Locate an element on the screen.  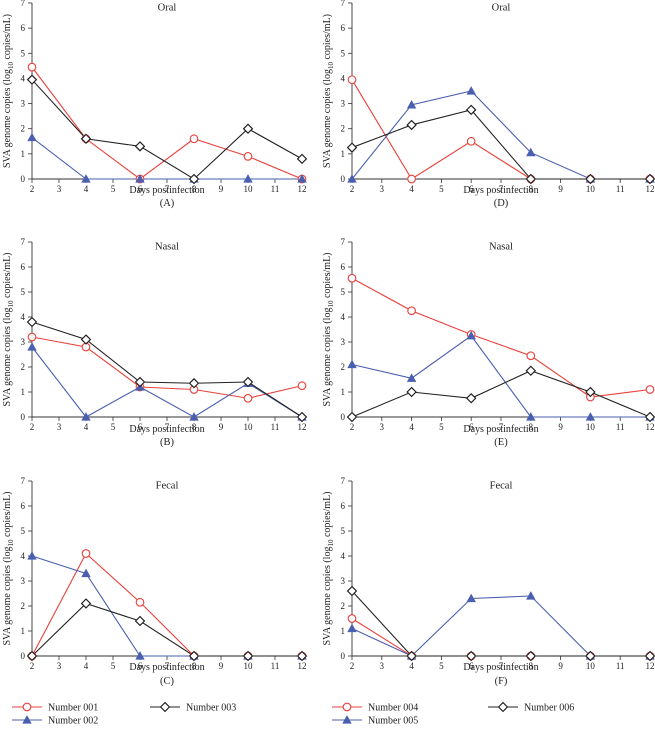
legend-label: Number 003 is located at coordinates (211, 708).